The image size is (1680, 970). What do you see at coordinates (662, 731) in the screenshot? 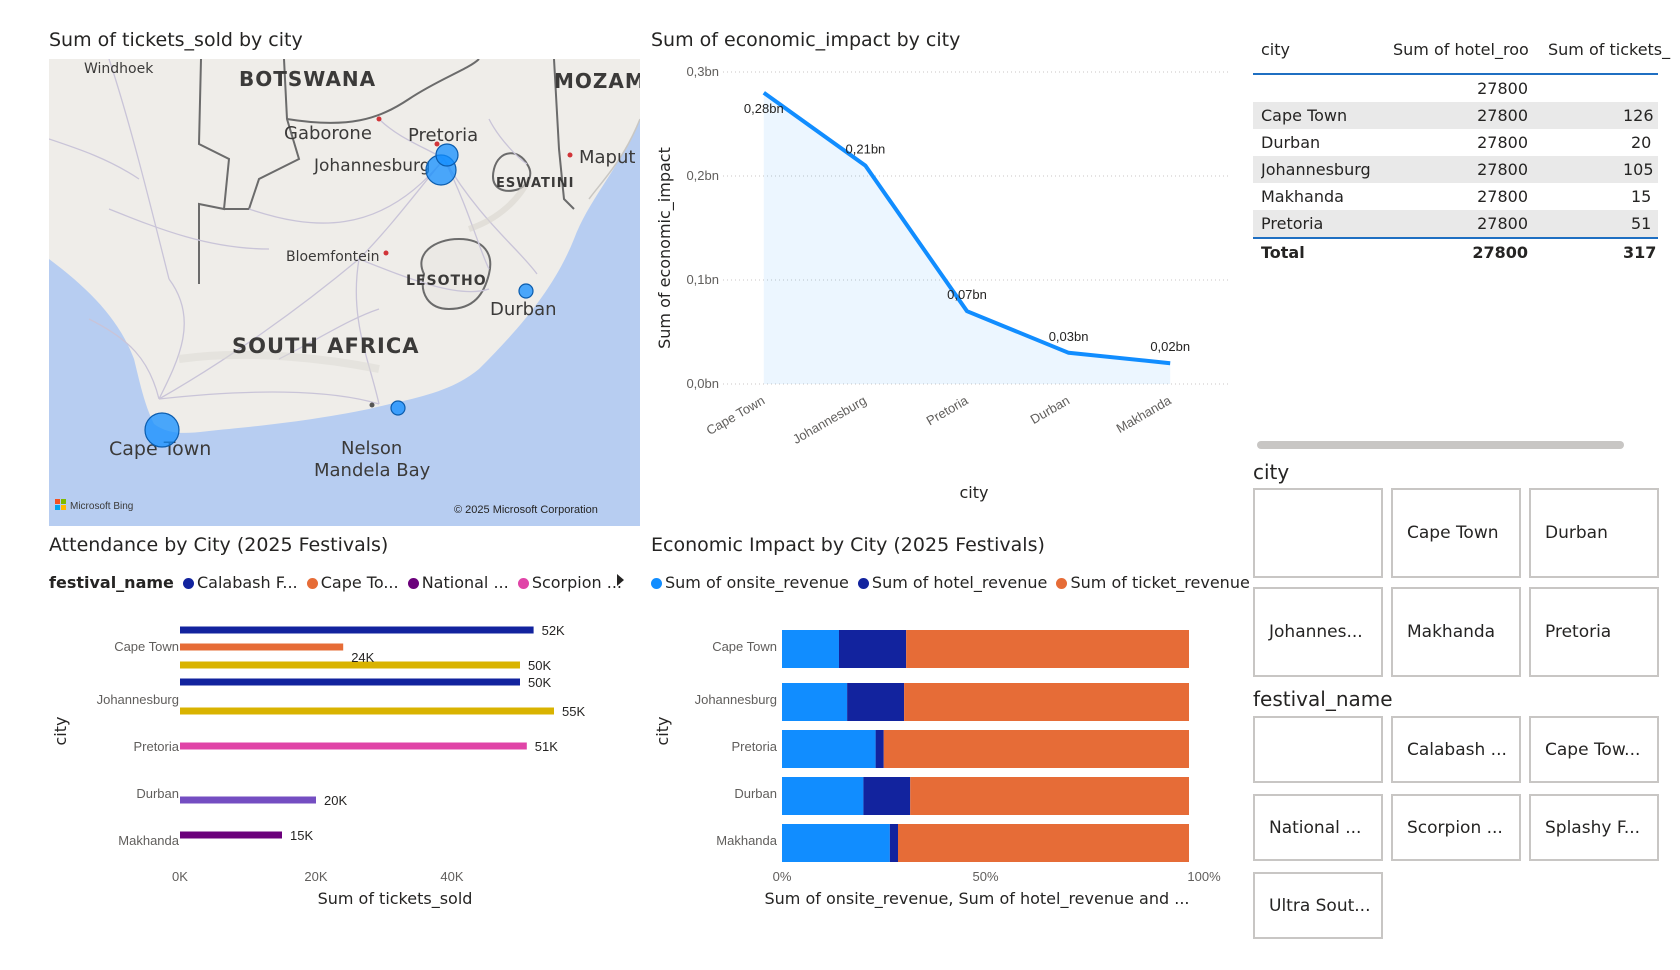
I see `economic-y-title: city` at bounding box center [662, 731].